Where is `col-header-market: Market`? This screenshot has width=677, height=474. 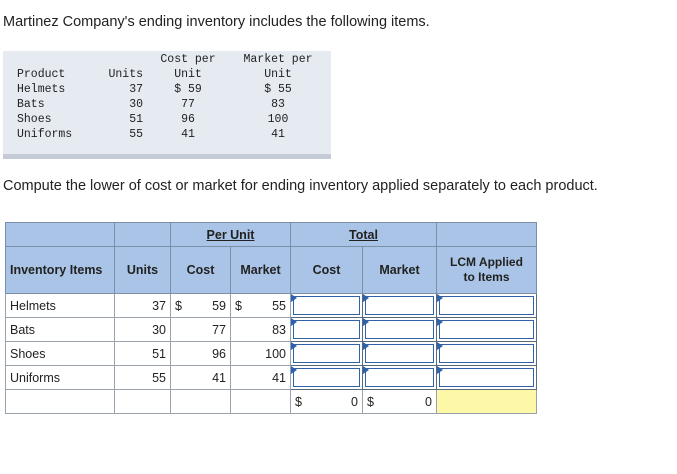
col-header-market: Market is located at coordinates (260, 270).